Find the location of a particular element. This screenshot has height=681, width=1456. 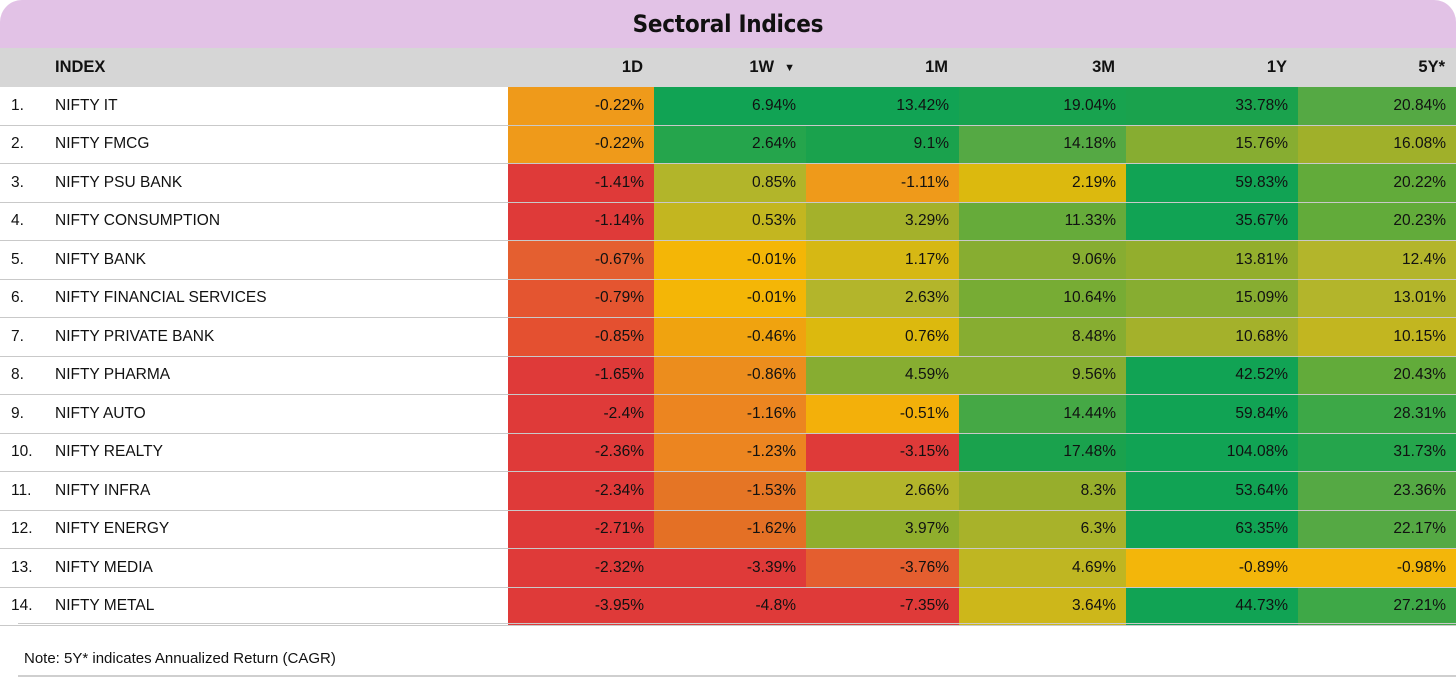

1y-column-header: 1Y is located at coordinates (1276, 67).